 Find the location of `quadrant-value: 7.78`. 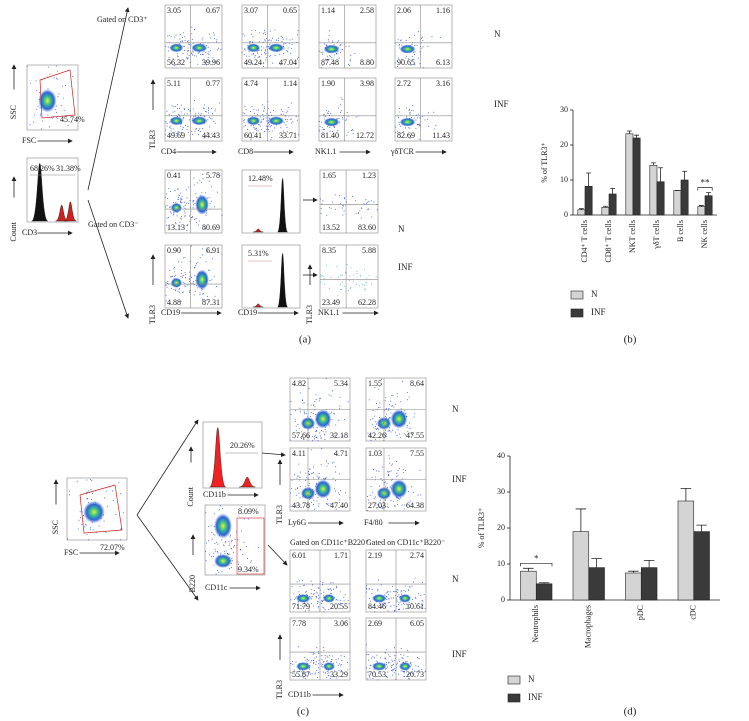

quadrant-value: 7.78 is located at coordinates (299, 623).